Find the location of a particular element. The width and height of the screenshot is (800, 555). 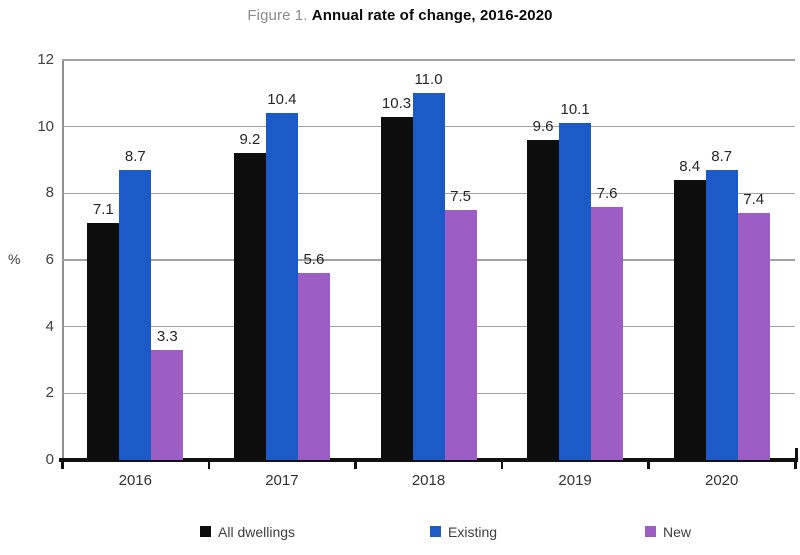

x-axis-line is located at coordinates (428, 460).